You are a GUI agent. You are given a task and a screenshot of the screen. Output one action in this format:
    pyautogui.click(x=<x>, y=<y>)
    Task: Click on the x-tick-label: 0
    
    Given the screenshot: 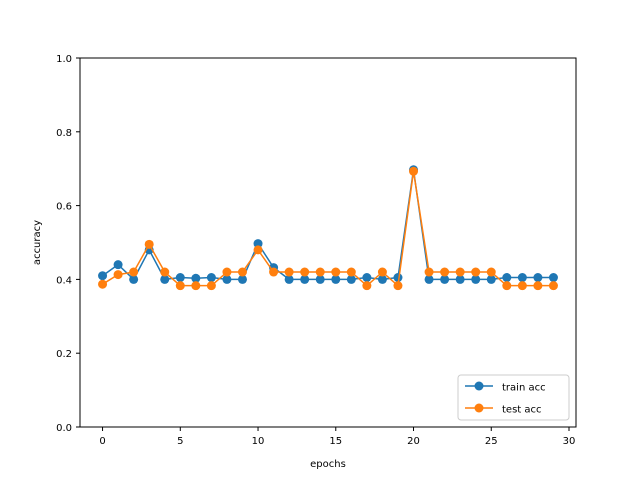 What is the action you would take?
    pyautogui.click(x=102, y=441)
    